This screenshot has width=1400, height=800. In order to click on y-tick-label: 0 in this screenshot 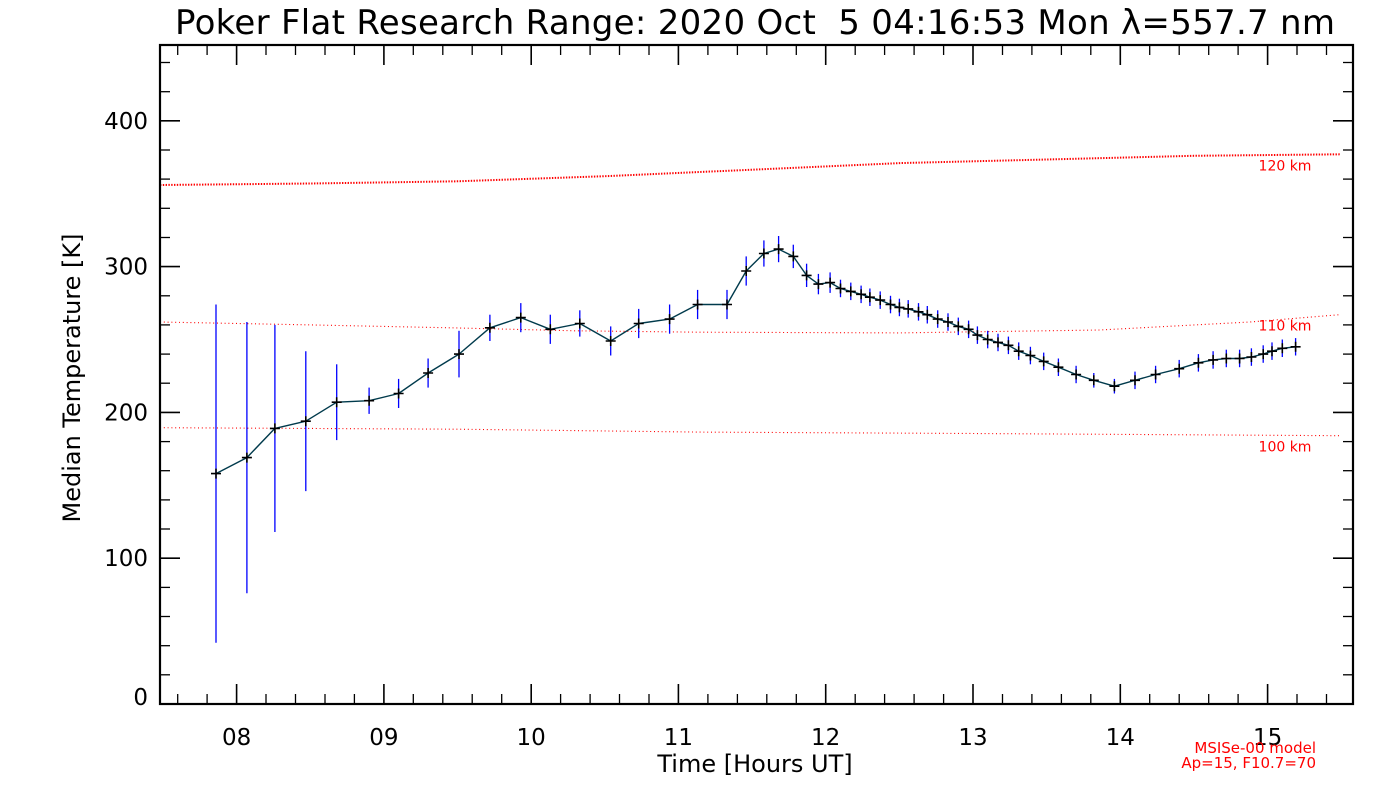, I will do `click(140, 698)`.